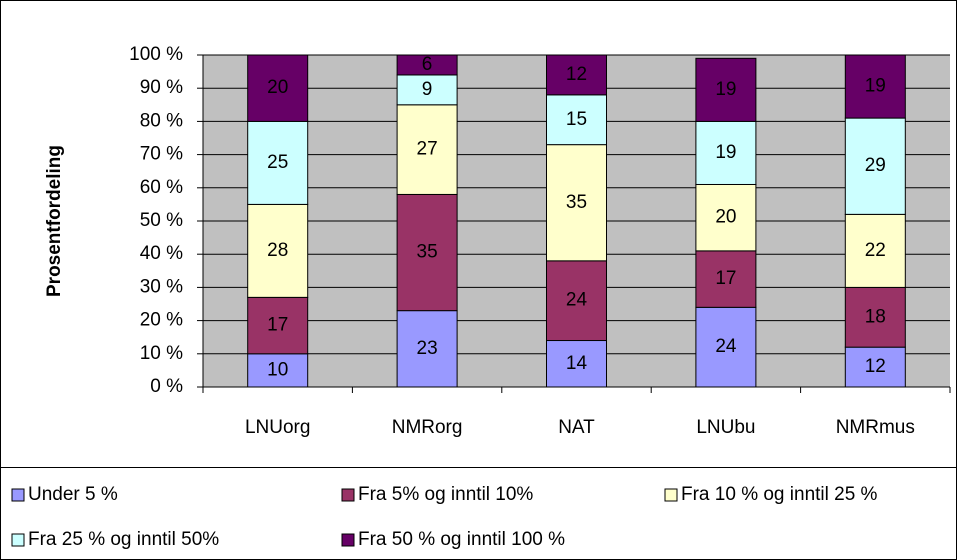 The width and height of the screenshot is (957, 560). What do you see at coordinates (166, 386) in the screenshot?
I see `y-tick-label: 0 %` at bounding box center [166, 386].